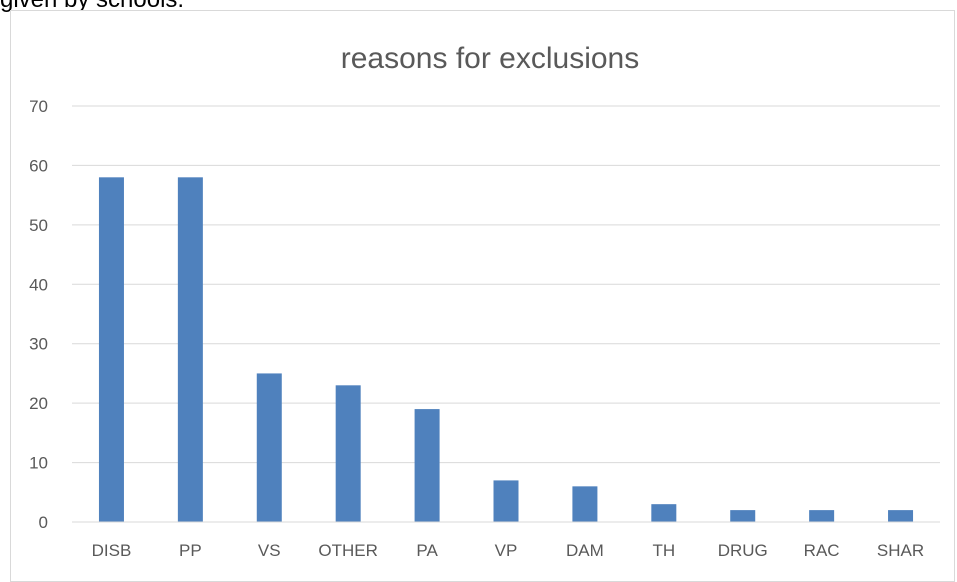 The width and height of the screenshot is (957, 582). What do you see at coordinates (743, 516) in the screenshot?
I see `bar-drug` at bounding box center [743, 516].